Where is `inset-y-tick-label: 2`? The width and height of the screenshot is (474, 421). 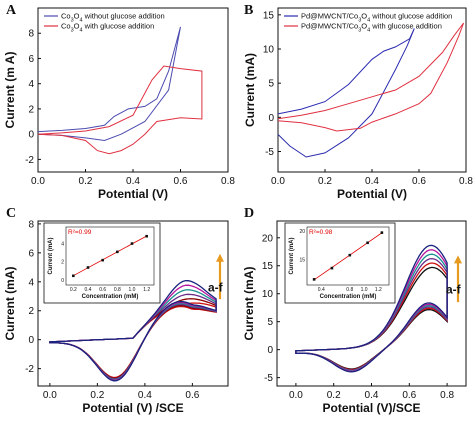 inset-y-tick-label: 2 is located at coordinates (62, 263).